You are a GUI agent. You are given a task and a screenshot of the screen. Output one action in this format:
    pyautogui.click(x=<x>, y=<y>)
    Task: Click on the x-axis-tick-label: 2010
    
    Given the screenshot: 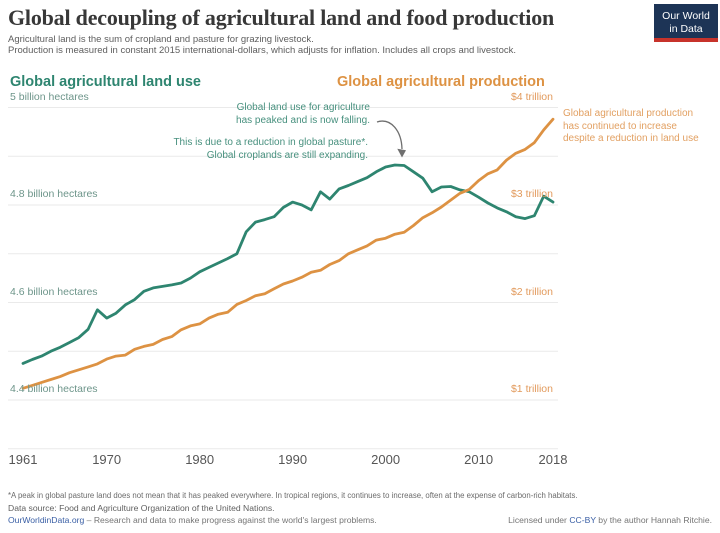 What is the action you would take?
    pyautogui.click(x=479, y=459)
    